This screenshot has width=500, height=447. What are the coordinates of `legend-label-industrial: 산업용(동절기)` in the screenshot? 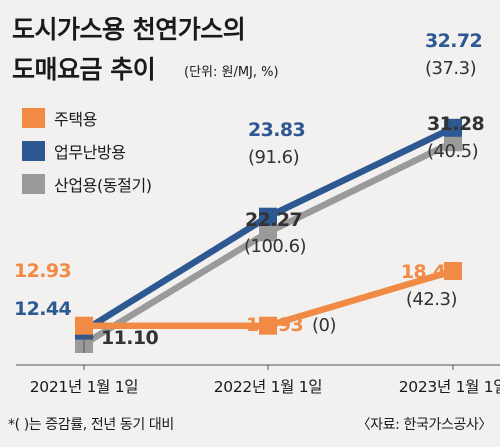 It's located at (103, 185).